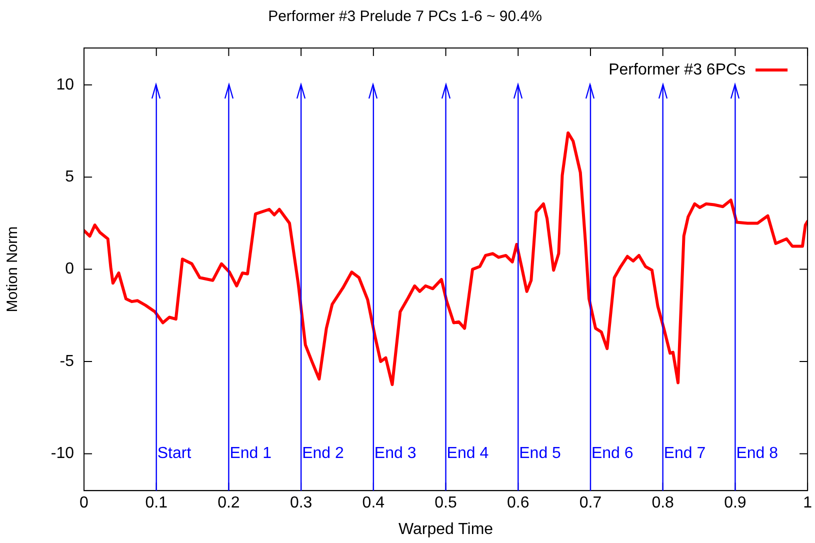 This screenshot has width=815, height=543. I want to click on x-tick-label: 0.6, so click(518, 503).